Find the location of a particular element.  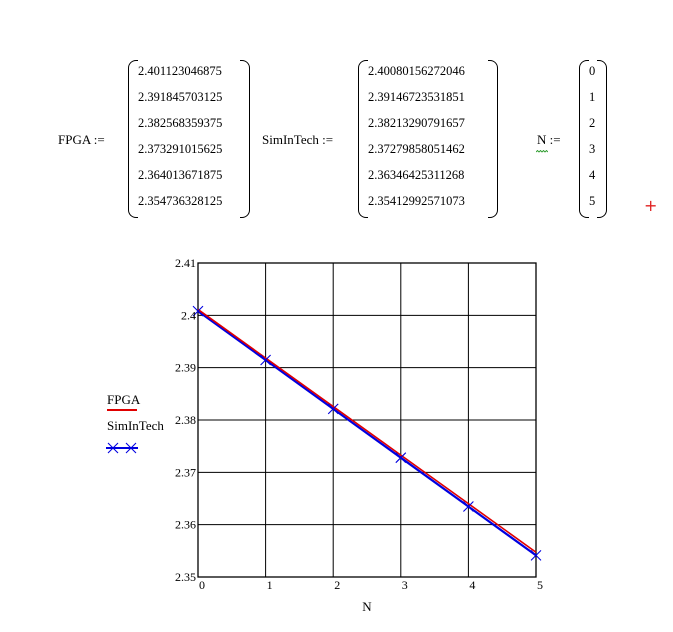

y-tick-label: 2.38 is located at coordinates (185, 420).